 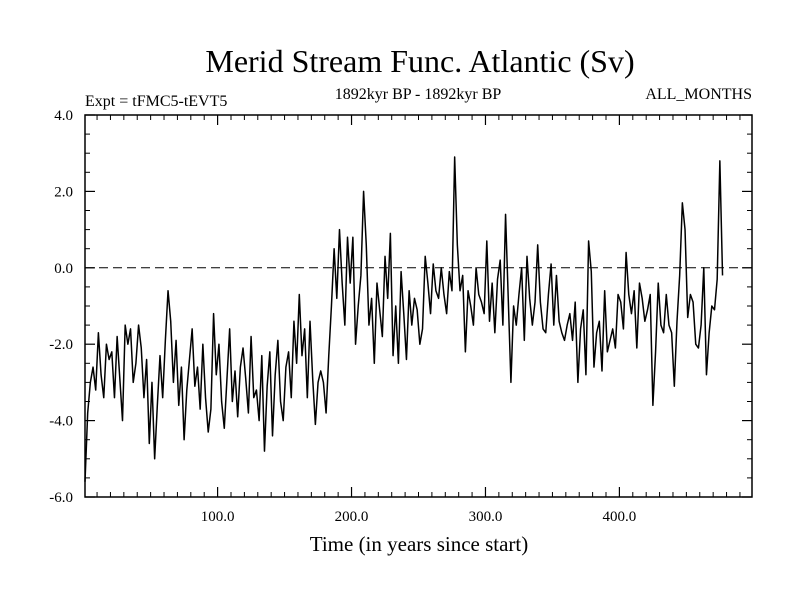 I want to click on period-label: 1892kyr BP - 1892kyr BP, so click(x=418, y=94).